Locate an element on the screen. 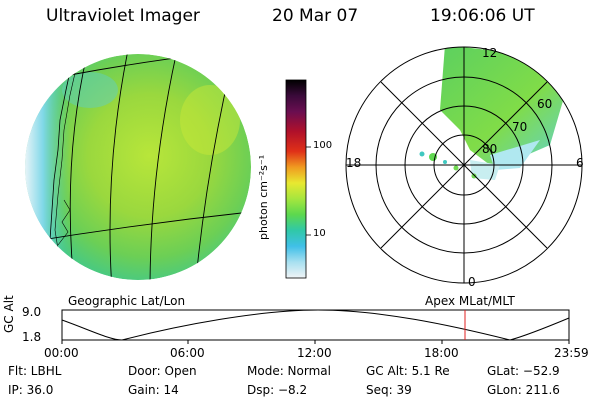  gain-info: Gain: 14 is located at coordinates (153, 390).